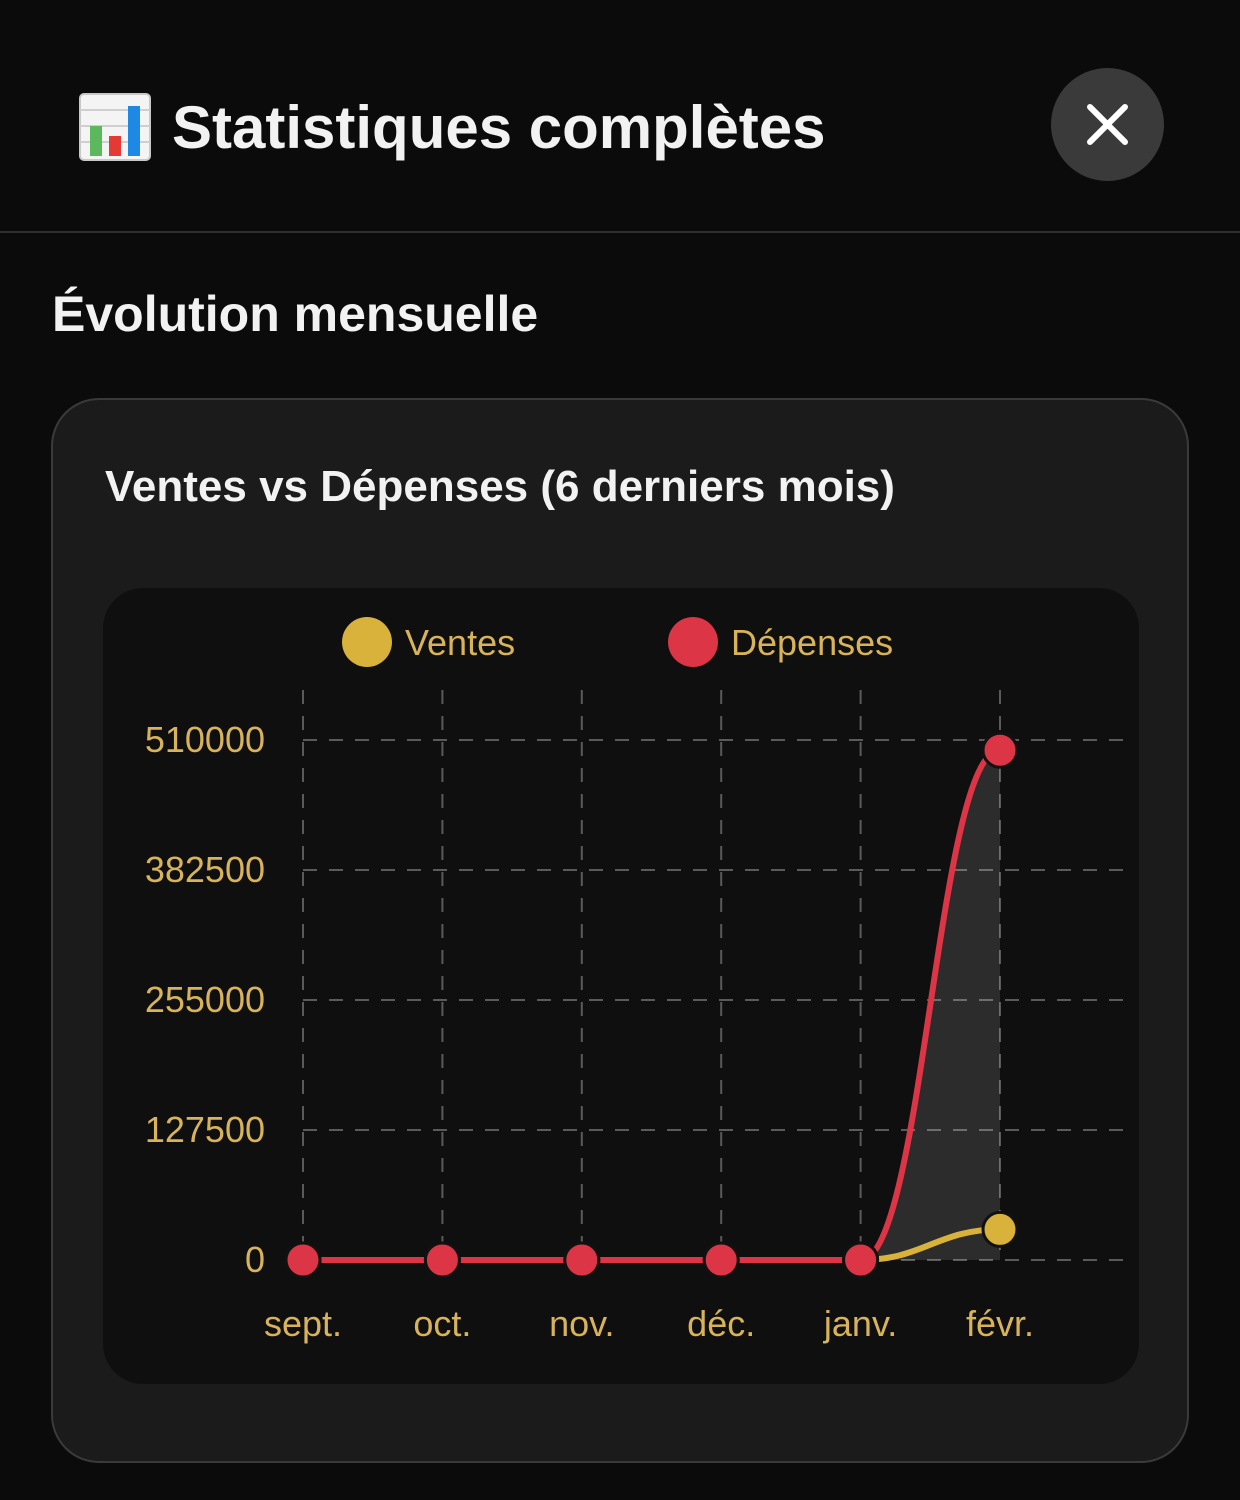  Describe the element at coordinates (1000, 1229) in the screenshot. I see `data-point-ventes` at that location.